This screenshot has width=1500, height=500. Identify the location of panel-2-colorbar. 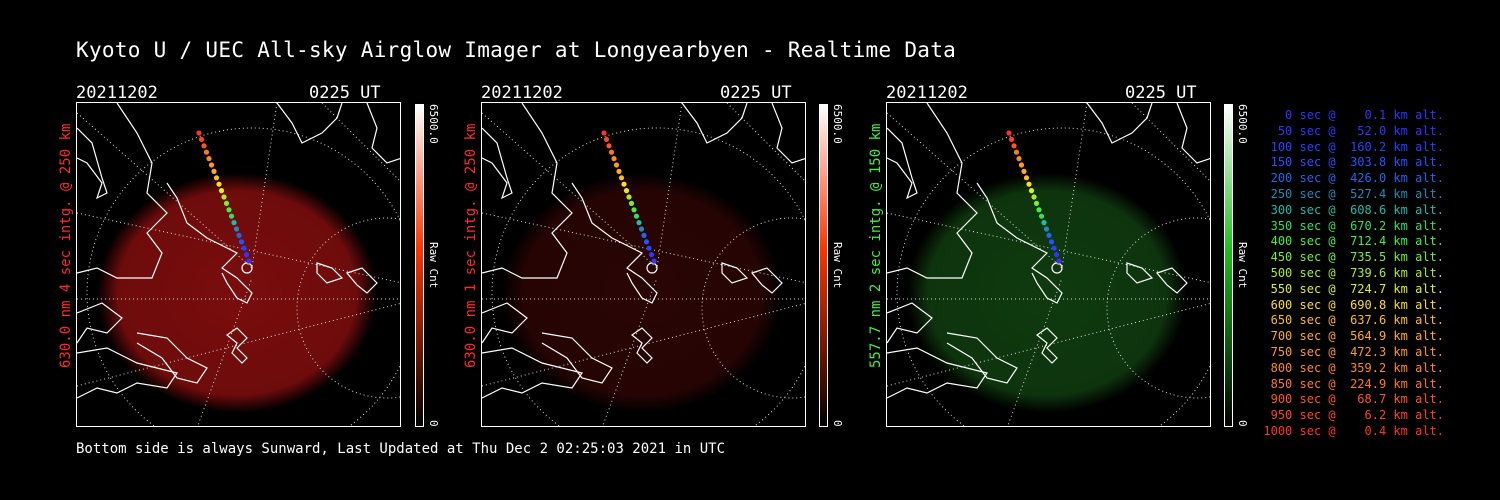
(823, 265).